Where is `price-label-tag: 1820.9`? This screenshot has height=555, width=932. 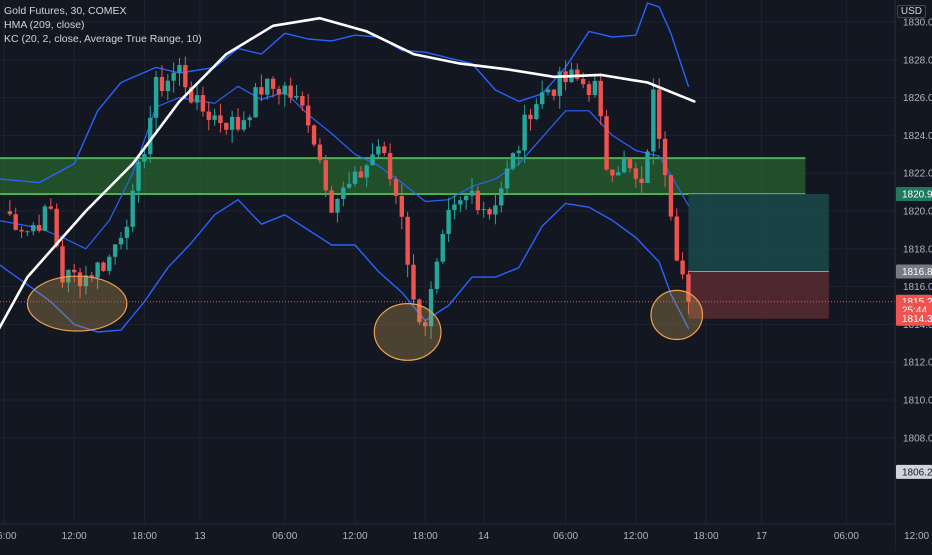 price-label-tag: 1820.9 is located at coordinates (914, 193).